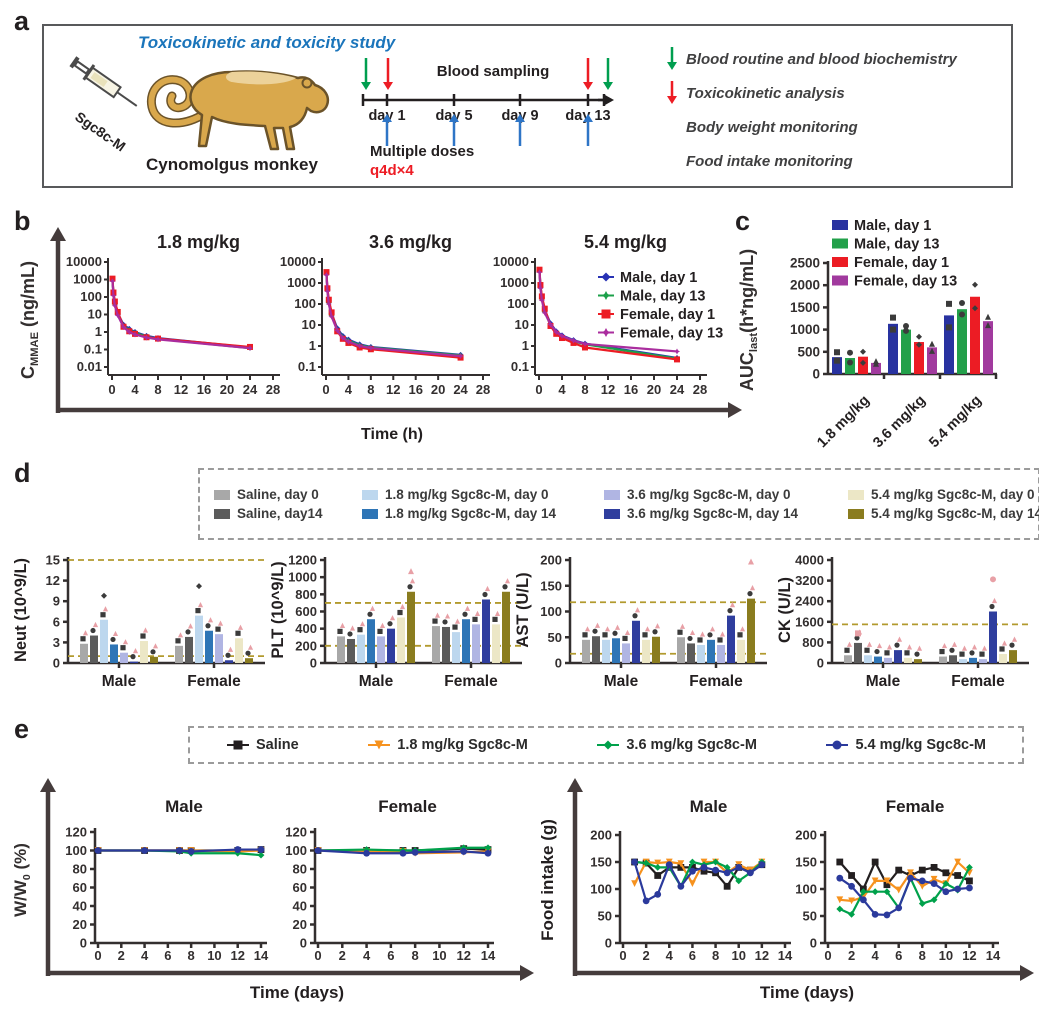  What do you see at coordinates (523, 609) in the screenshot?
I see `svg-text: AST (U/L)` at bounding box center [523, 609].